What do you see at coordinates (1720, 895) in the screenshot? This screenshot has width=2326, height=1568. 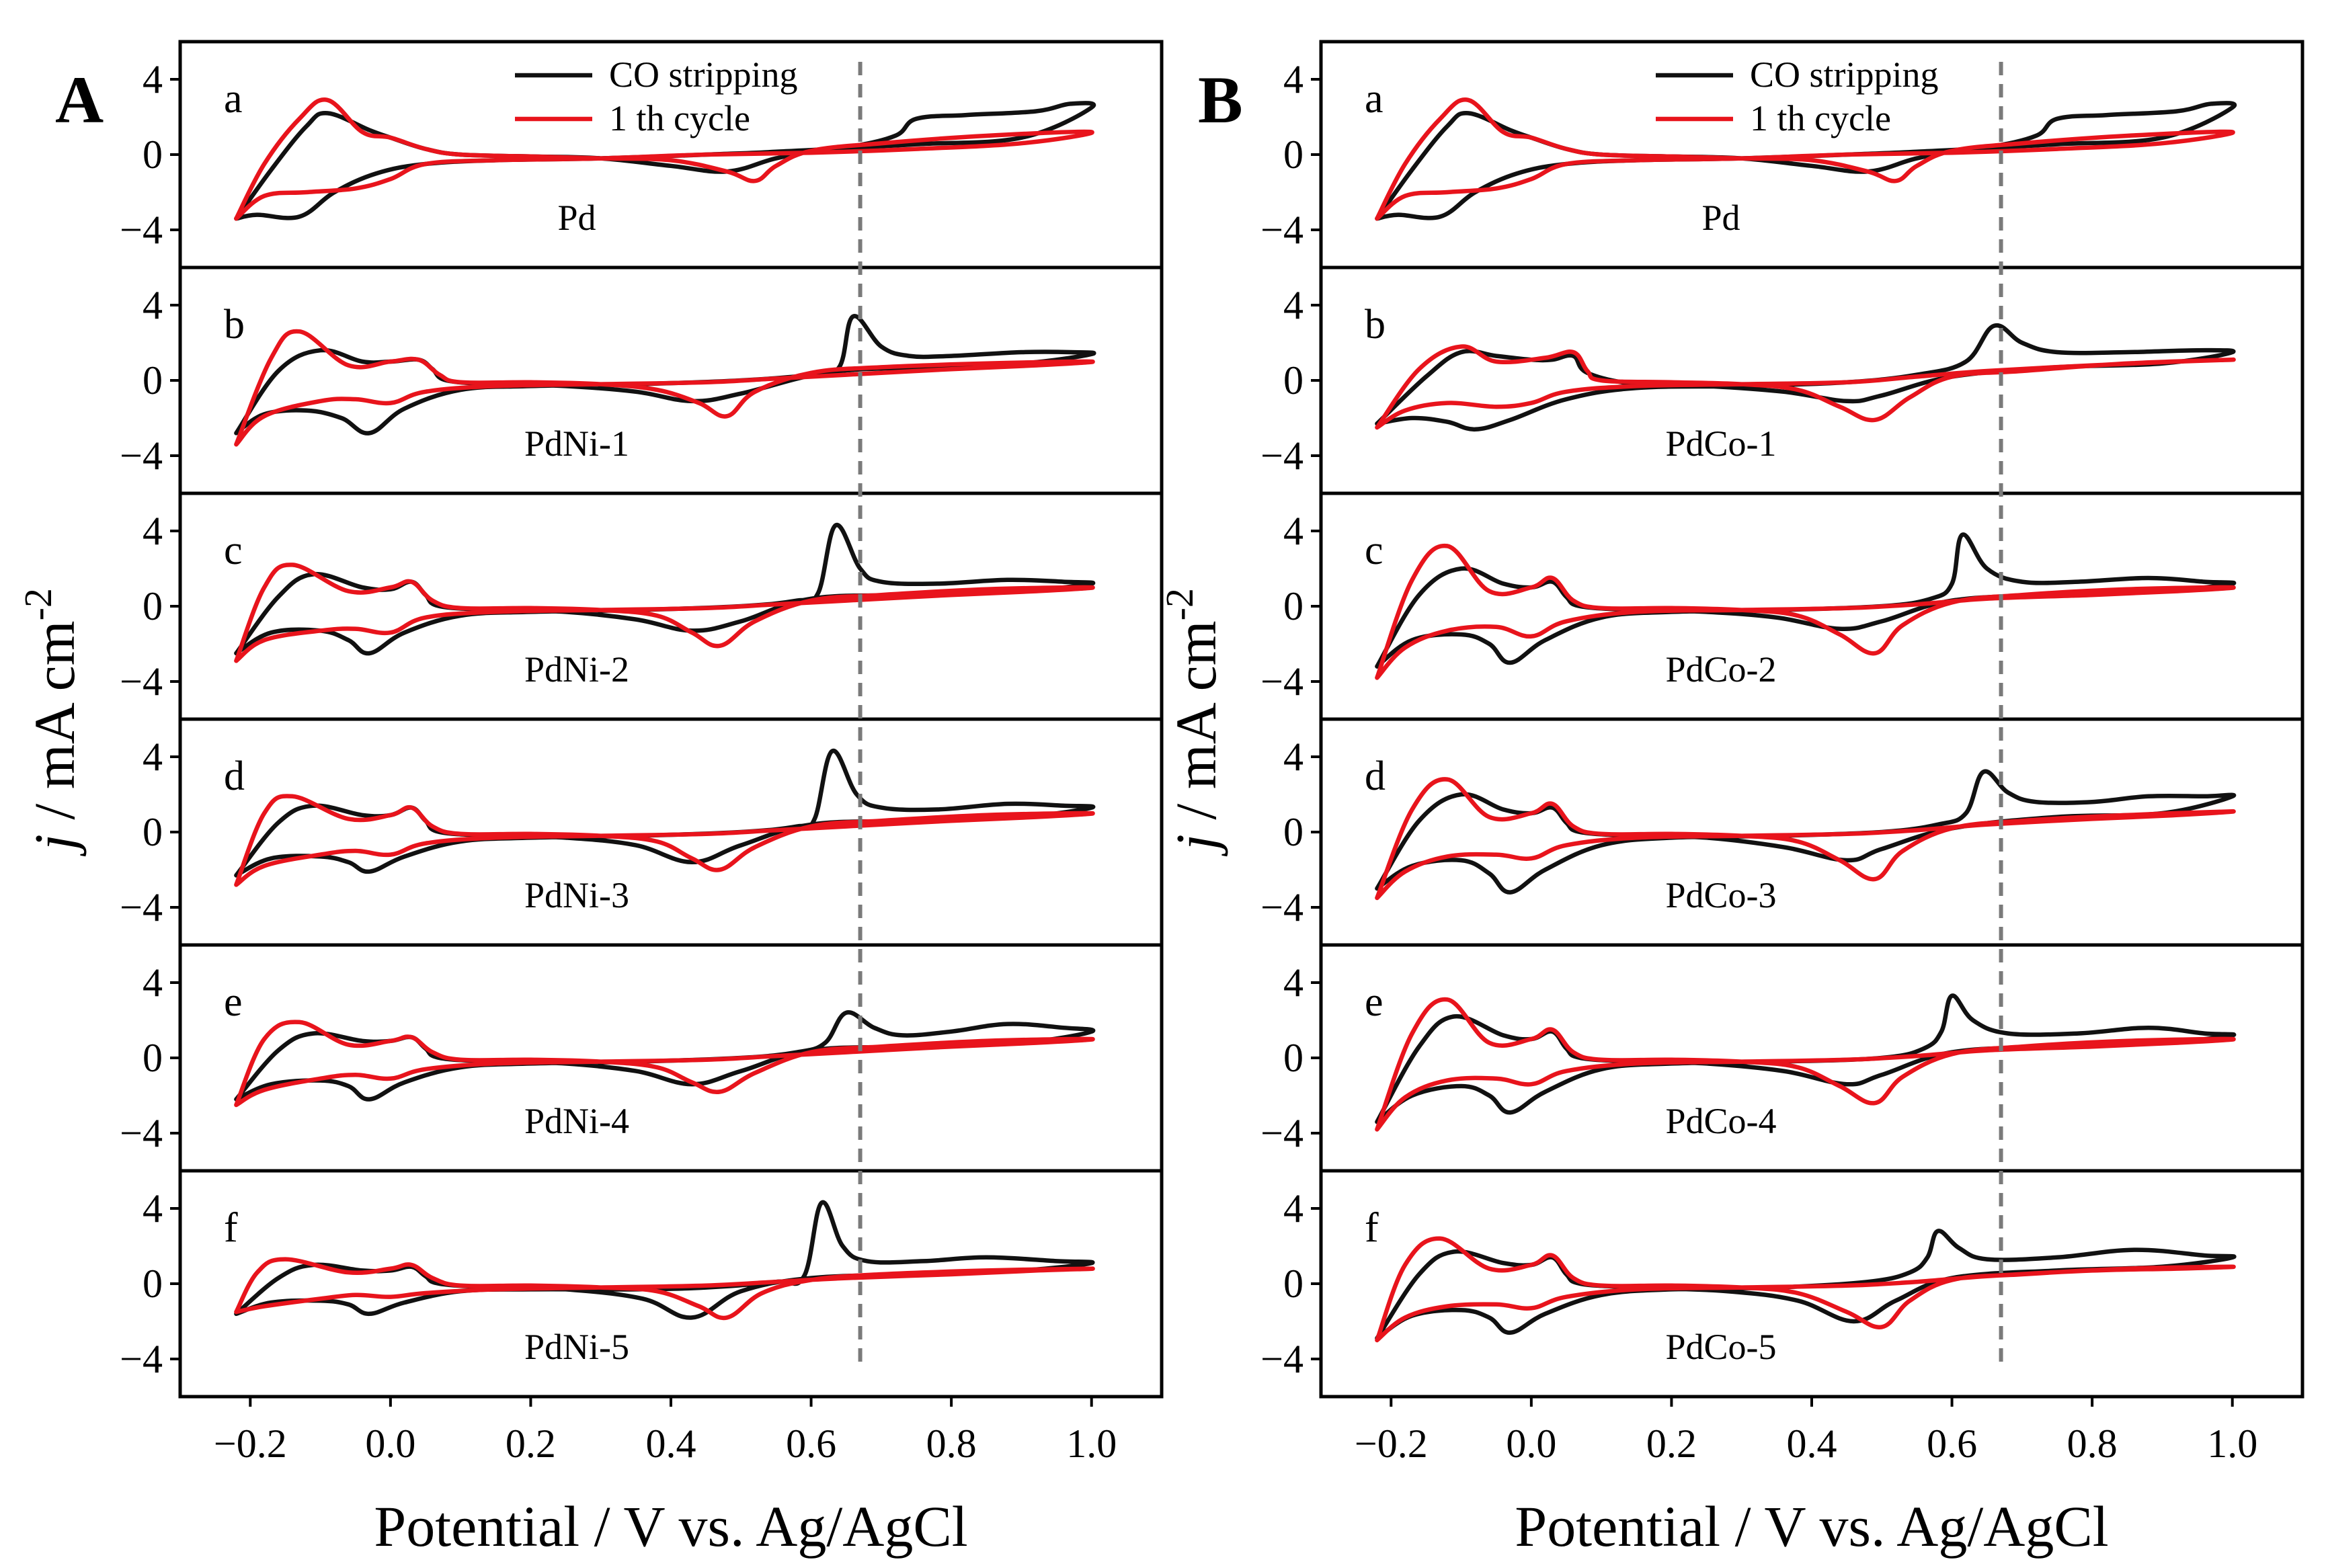 I see `sample-label: PdCo-3` at bounding box center [1720, 895].